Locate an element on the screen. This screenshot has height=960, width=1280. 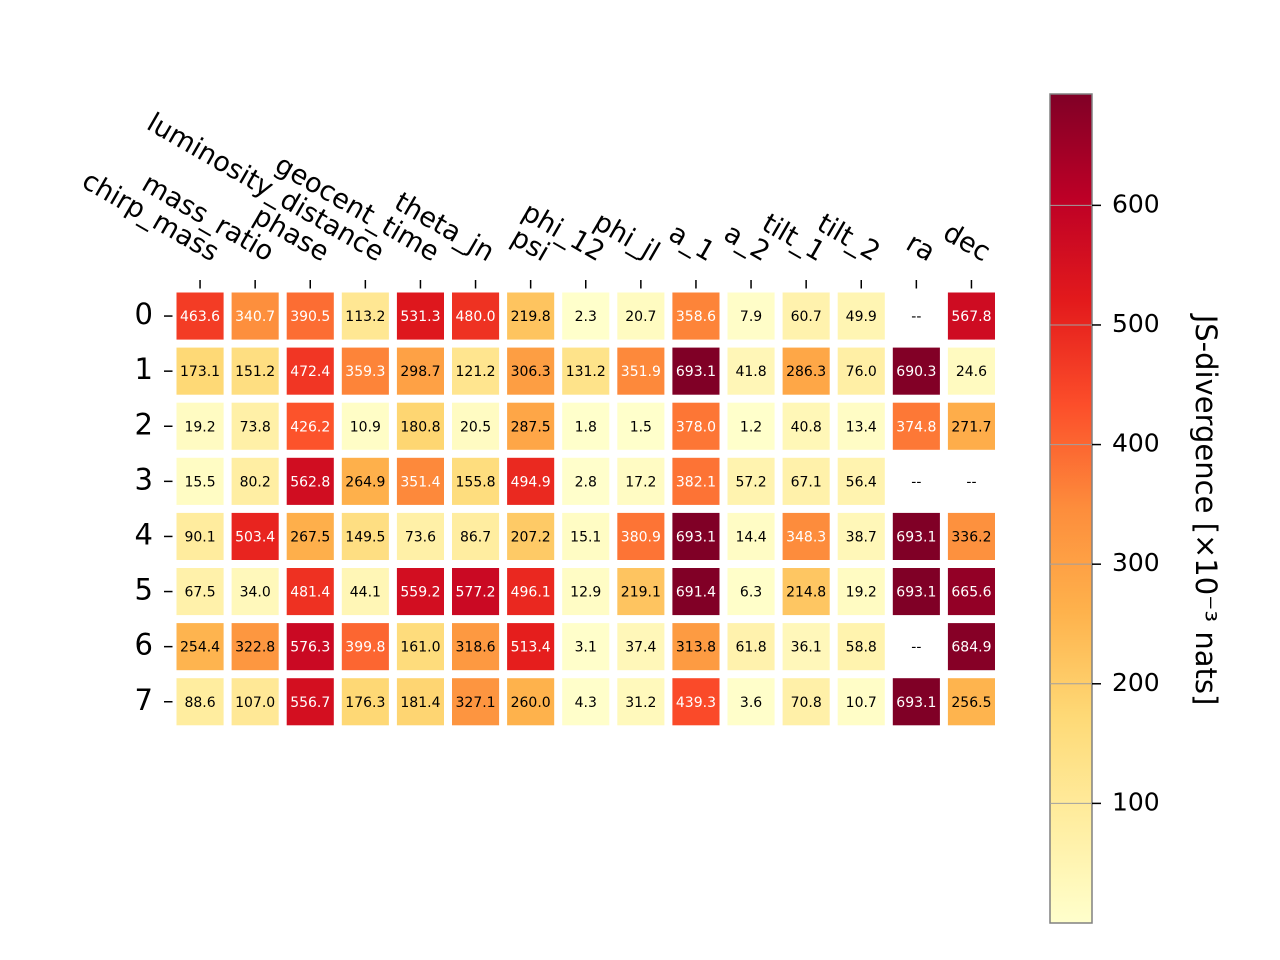
y-tick-label: 3 is located at coordinates (144, 479).